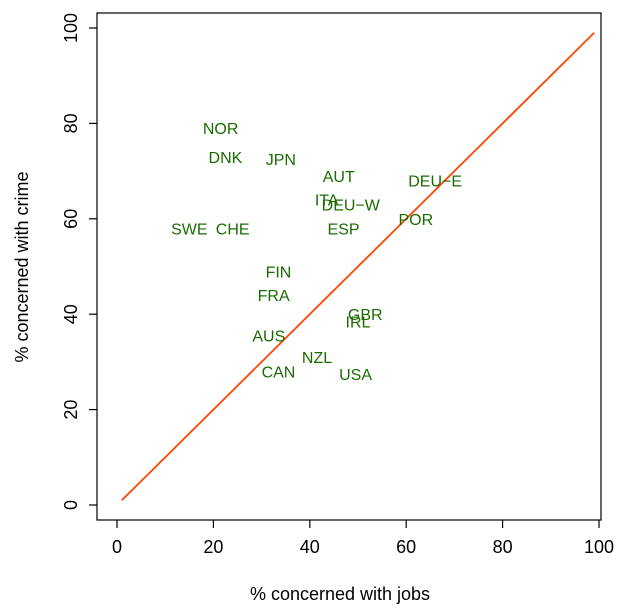 The width and height of the screenshot is (617, 610). What do you see at coordinates (351, 205) in the screenshot?
I see `point-label-deu-w: DEU−W` at bounding box center [351, 205].